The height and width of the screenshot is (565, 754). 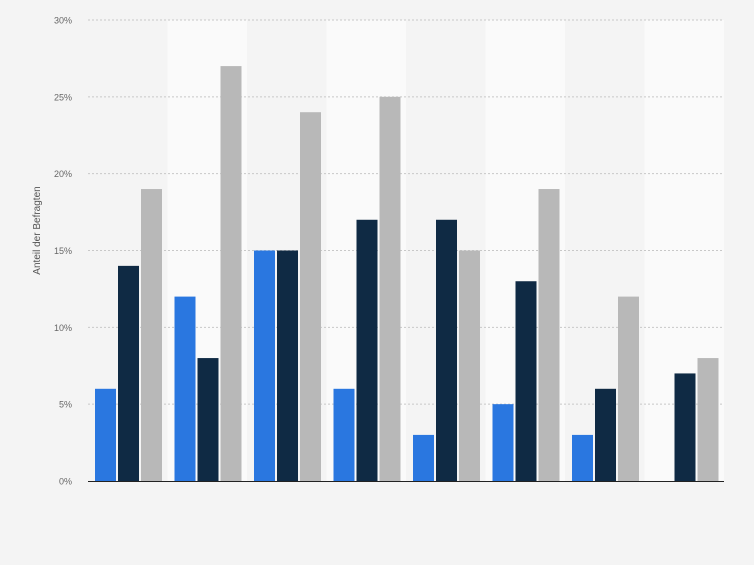 I want to click on y-axis-ticks: 0% 5% 10% 15% 20% 25% 30%, so click(x=63, y=251).